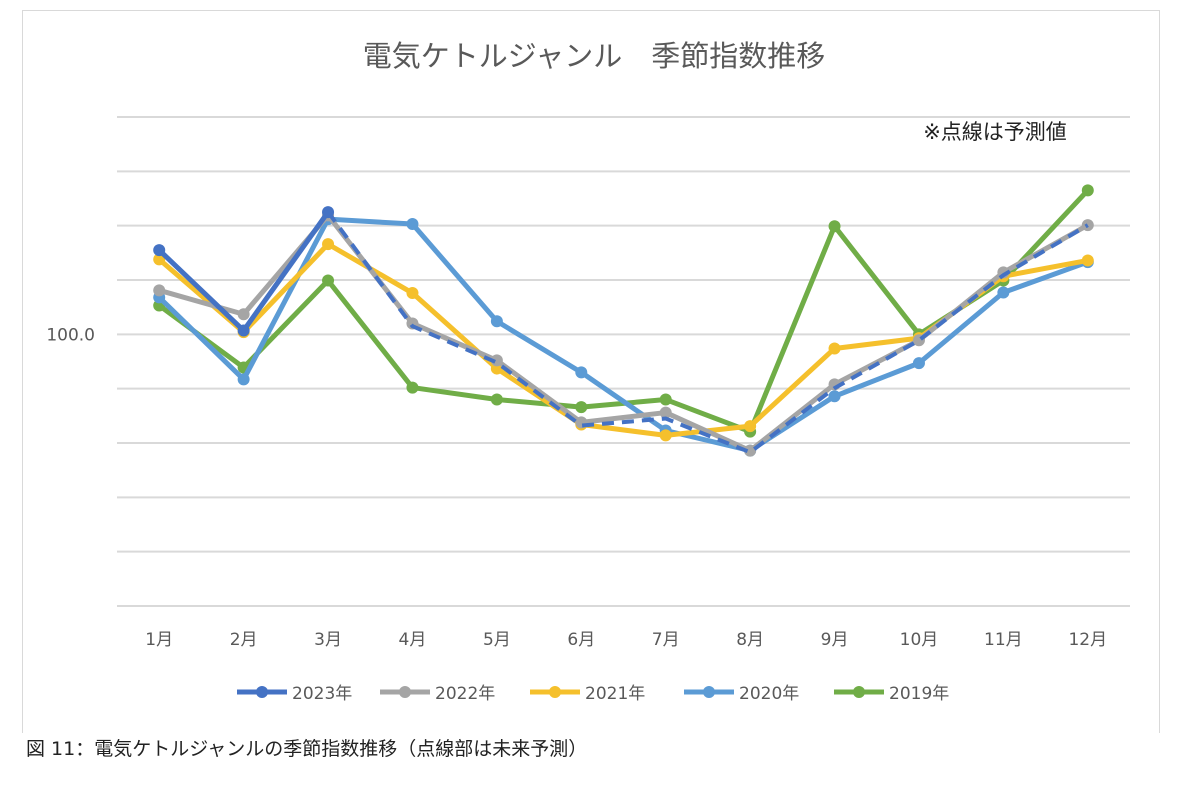  I want to click on x-tick-label: 11月, so click(1003, 640).